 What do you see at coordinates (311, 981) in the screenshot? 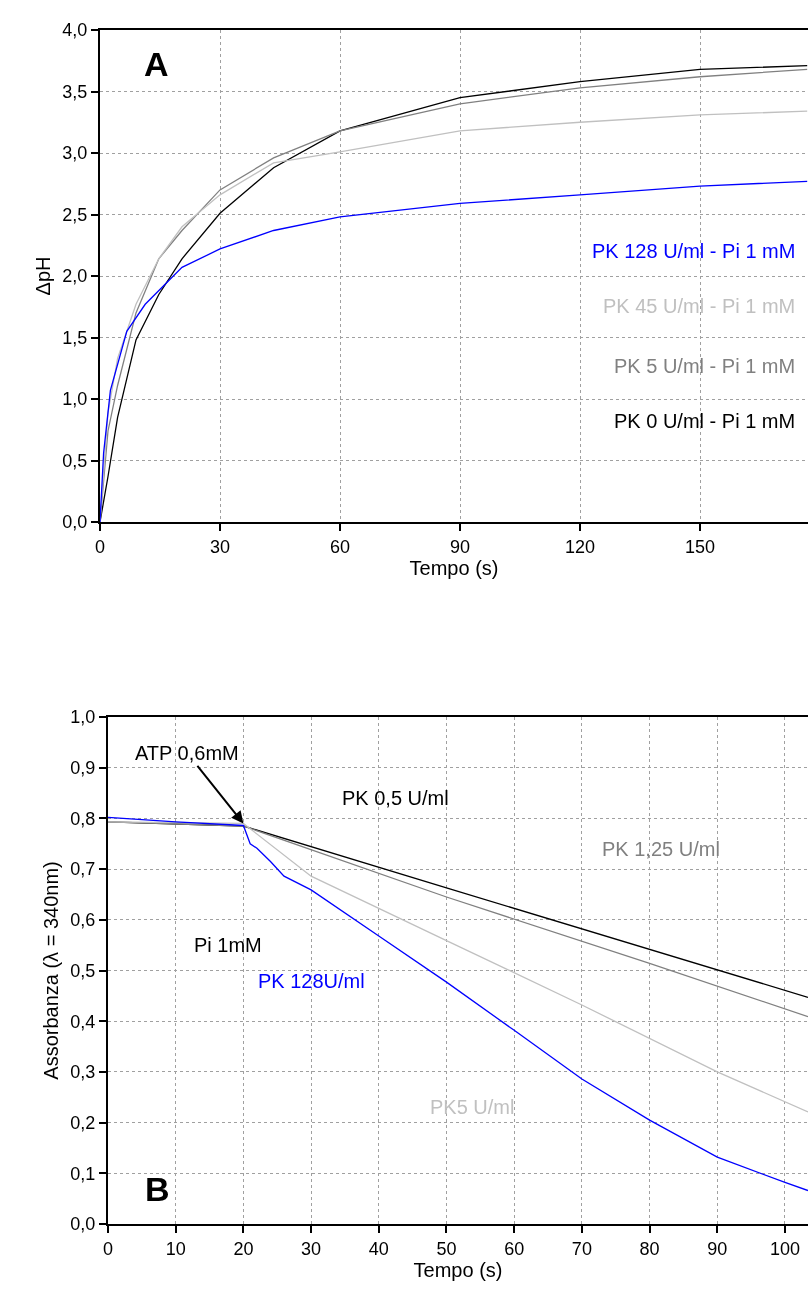
I see `series-label: PK 128U/ml` at bounding box center [311, 981].